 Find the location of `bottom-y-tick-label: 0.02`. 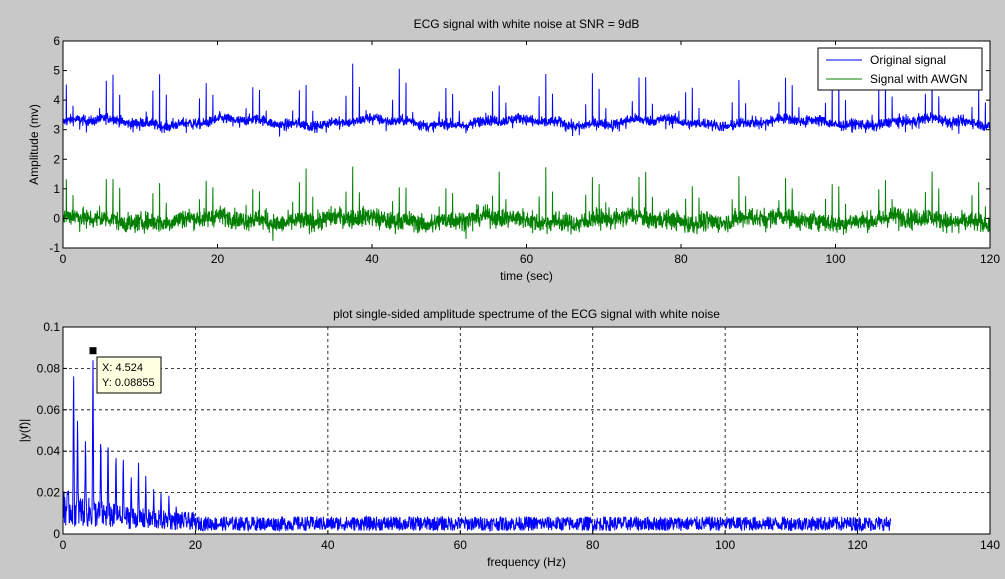

bottom-y-tick-label: 0.02 is located at coordinates (49, 493).